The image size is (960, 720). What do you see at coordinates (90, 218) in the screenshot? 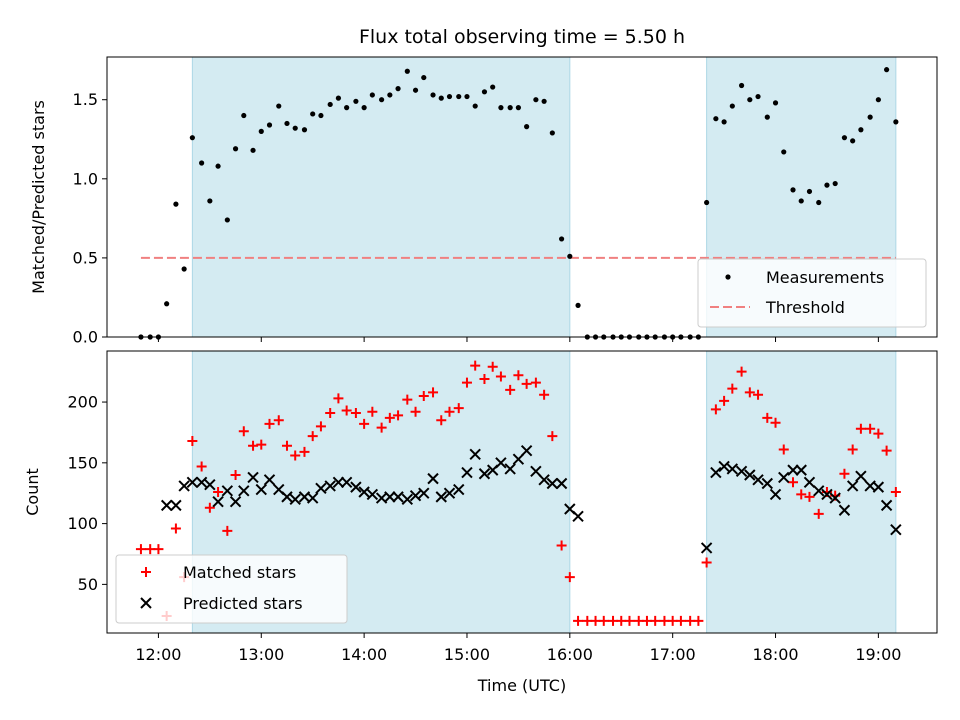
I see `top-y-axis-ticks: 0.0 0.5 1.0 1.5` at bounding box center [90, 218].